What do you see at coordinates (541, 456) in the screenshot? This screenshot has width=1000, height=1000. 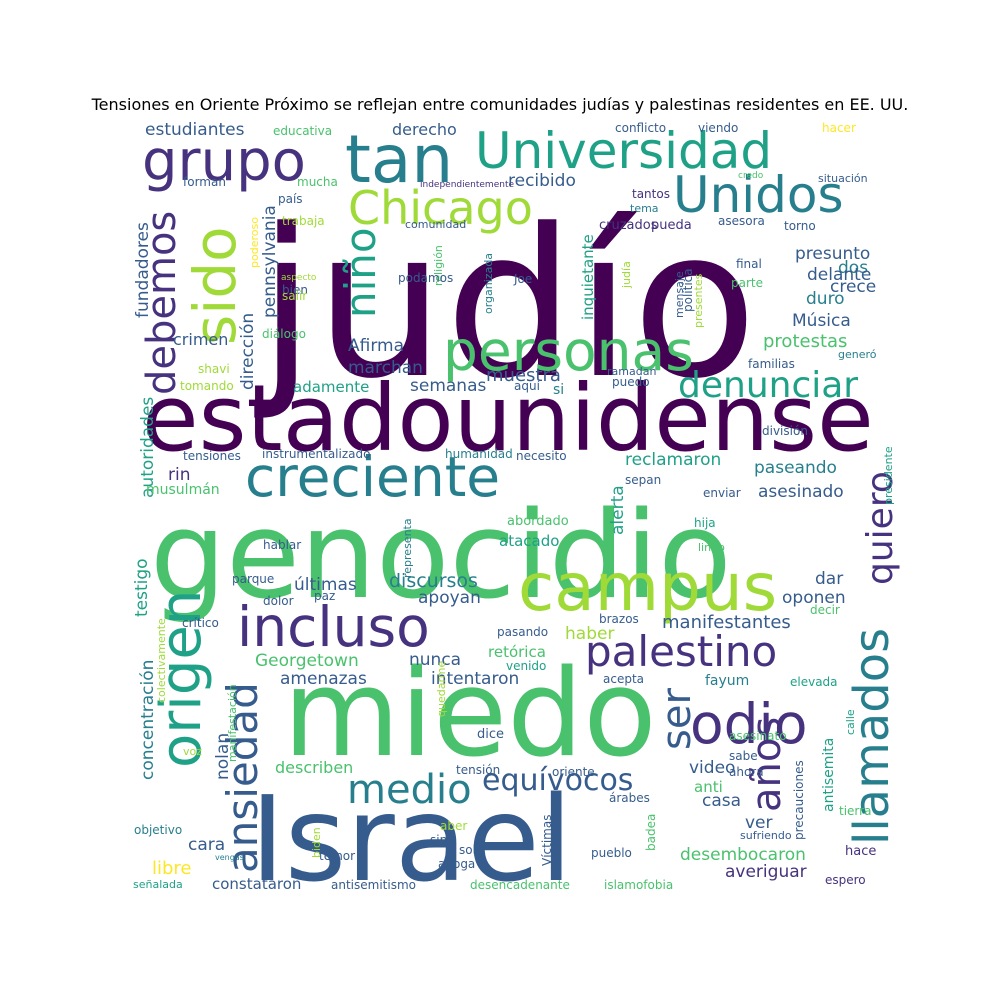 I see `word-93: necesito` at bounding box center [541, 456].